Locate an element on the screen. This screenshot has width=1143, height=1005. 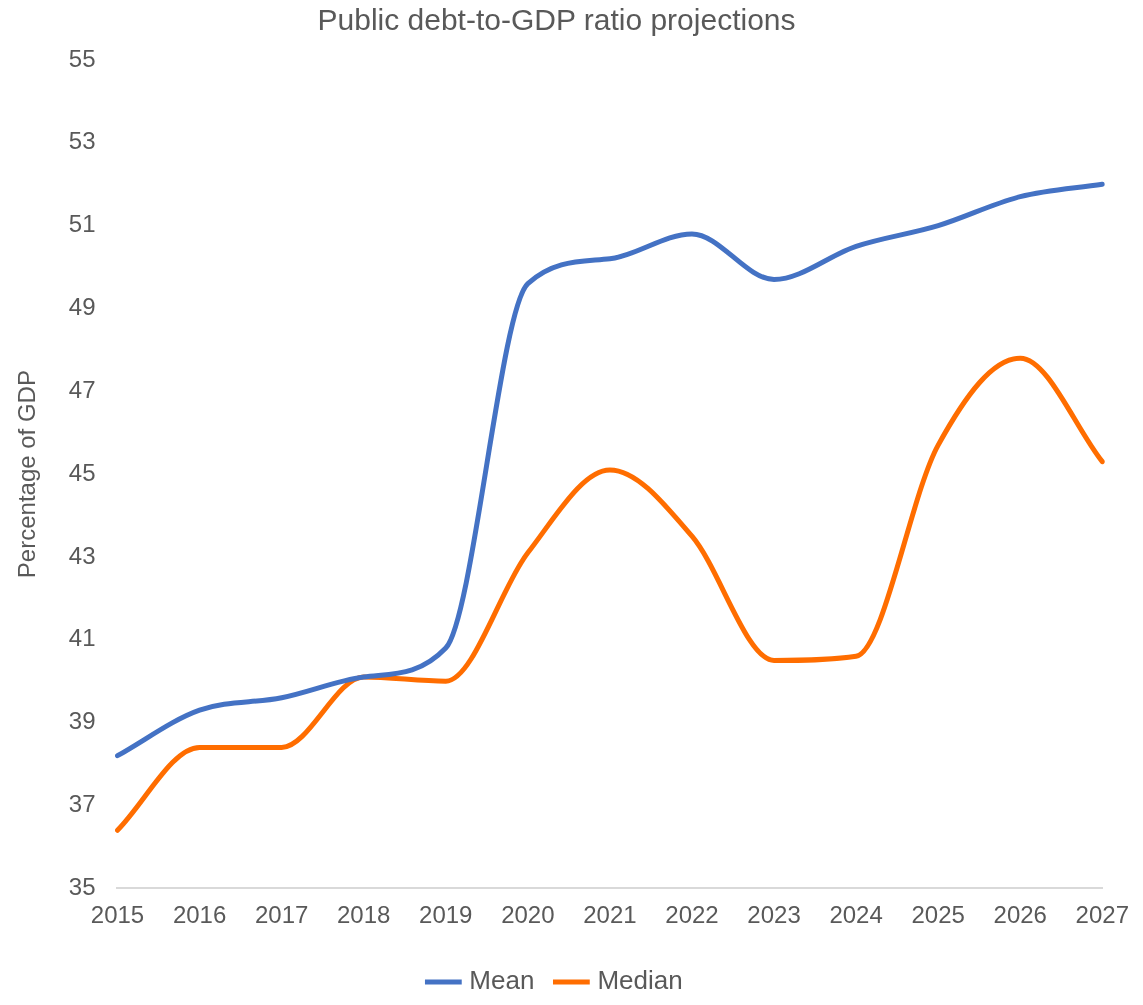
x-tick-label: 2017 is located at coordinates (281, 915).